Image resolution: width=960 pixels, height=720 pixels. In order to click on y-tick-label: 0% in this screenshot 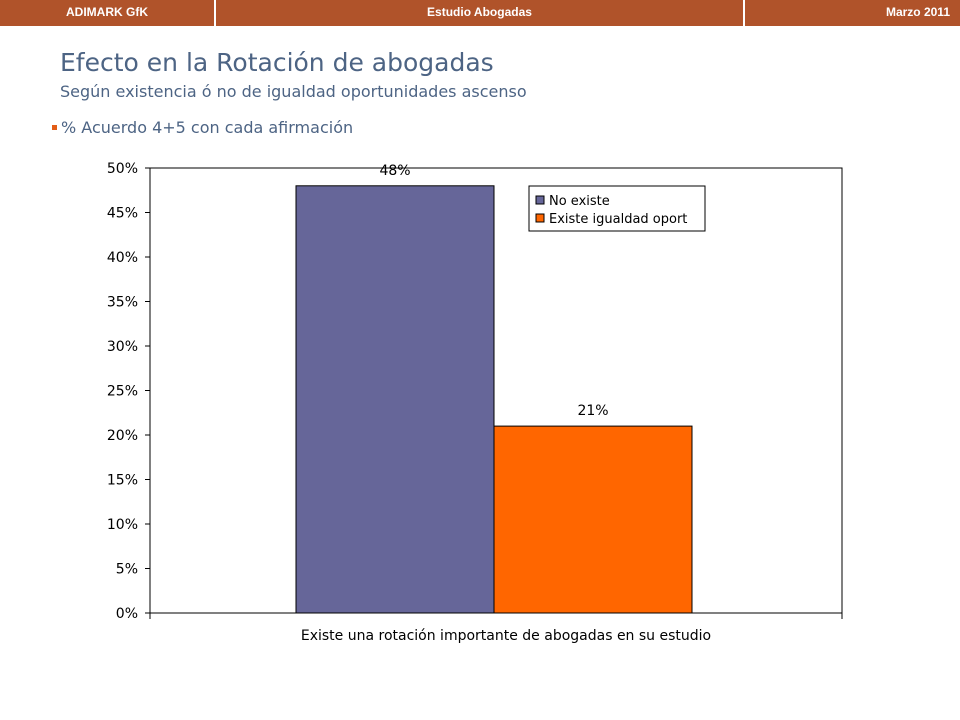, I will do `click(127, 614)`.